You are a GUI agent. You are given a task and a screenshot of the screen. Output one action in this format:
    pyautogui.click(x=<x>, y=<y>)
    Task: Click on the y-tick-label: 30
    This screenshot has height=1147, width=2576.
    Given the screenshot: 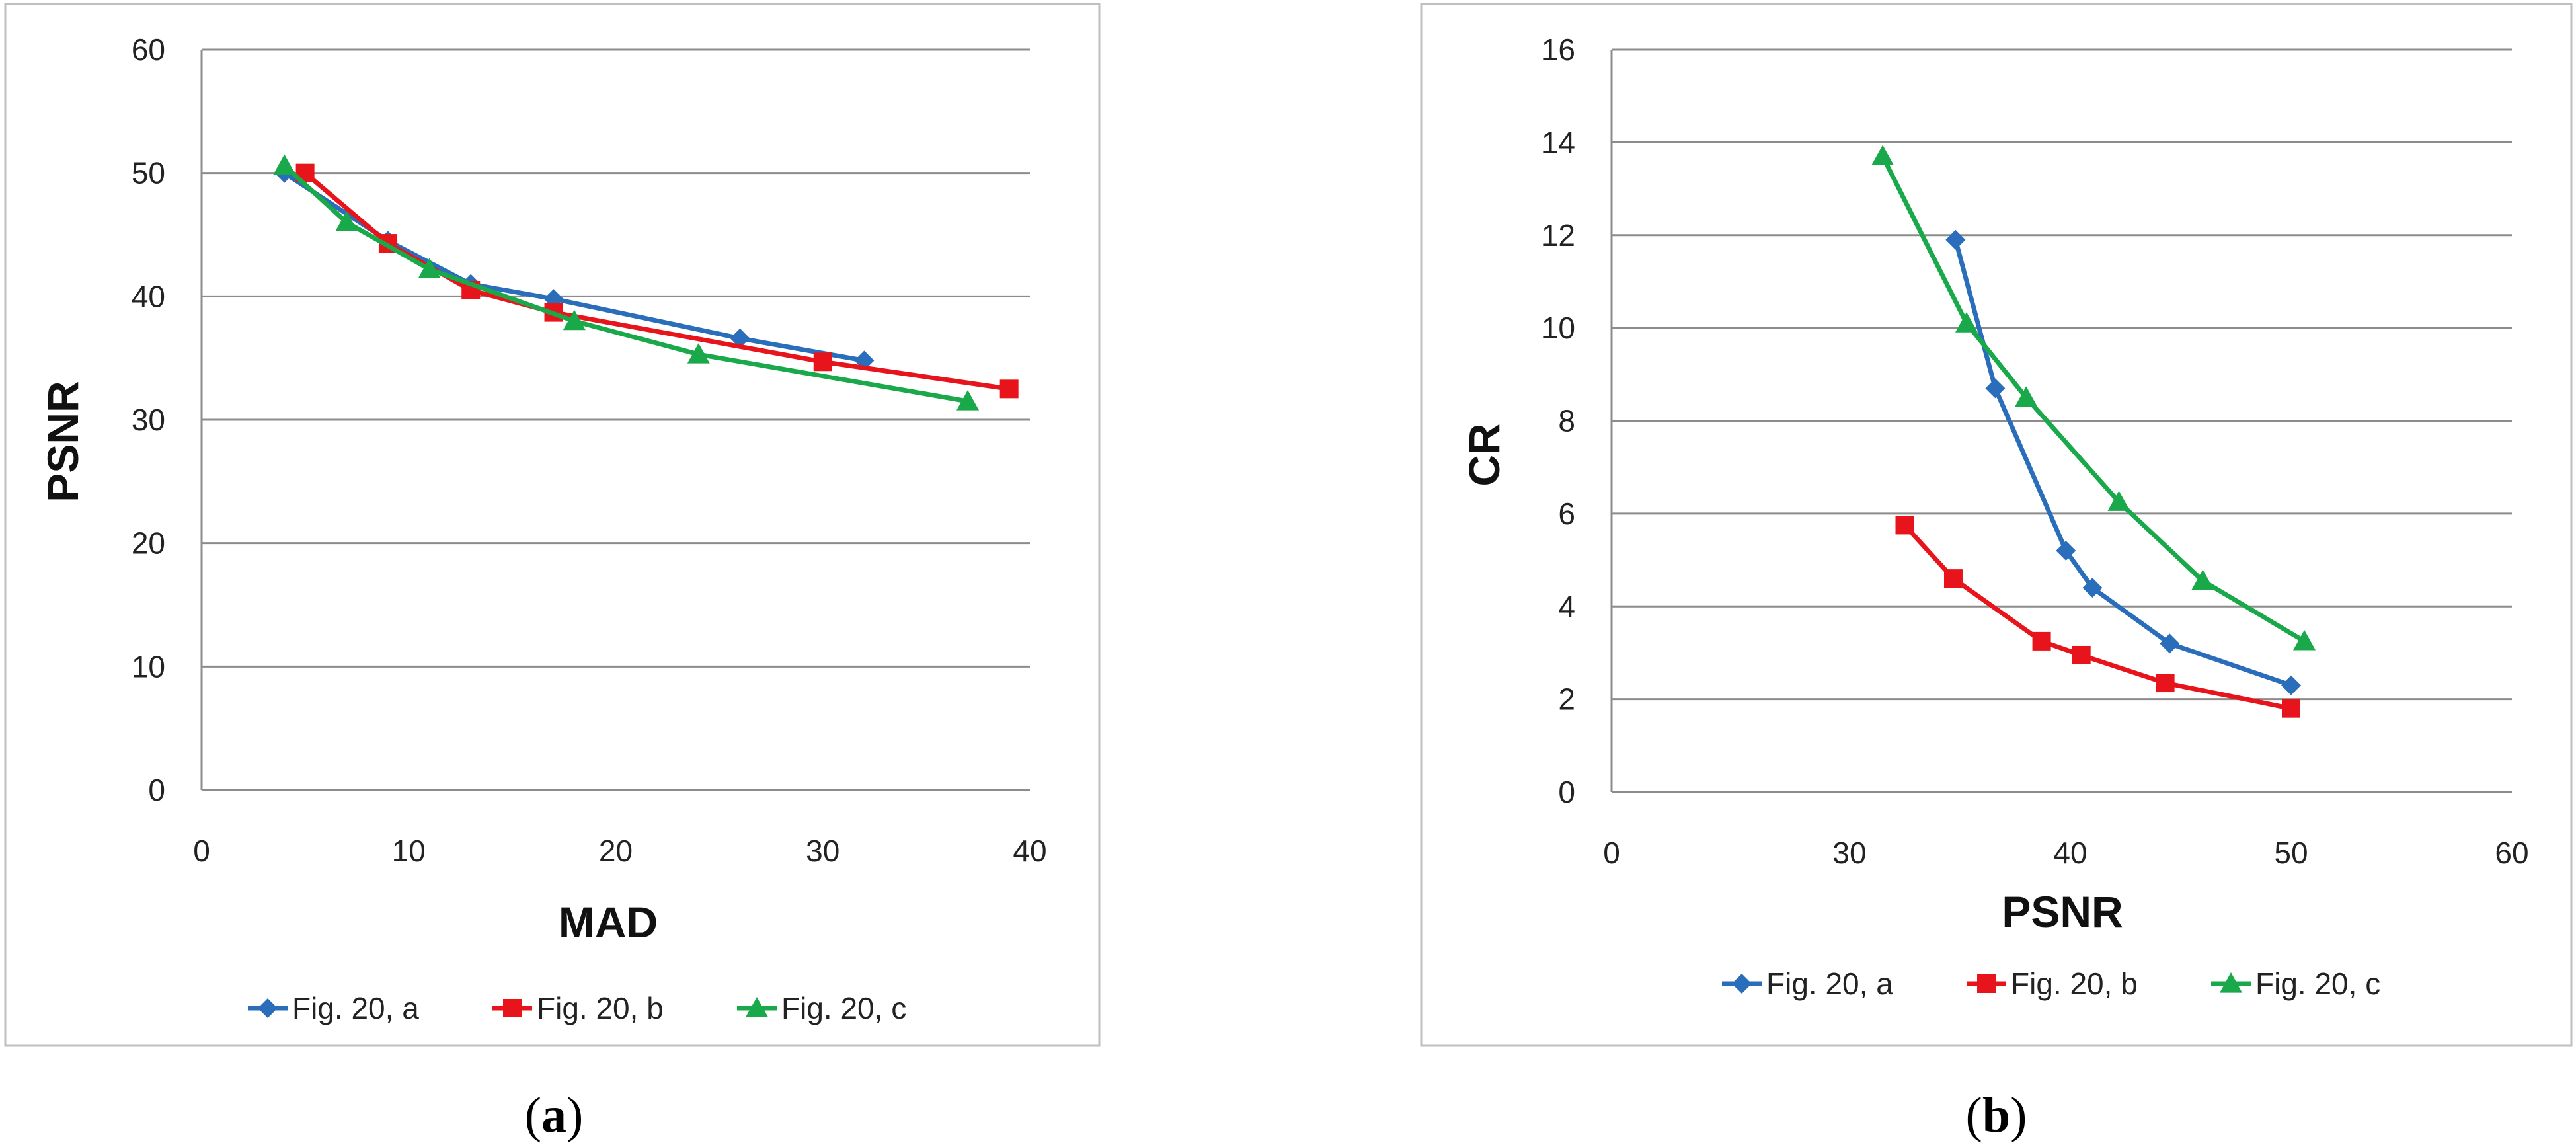 What is the action you would take?
    pyautogui.click(x=148, y=420)
    